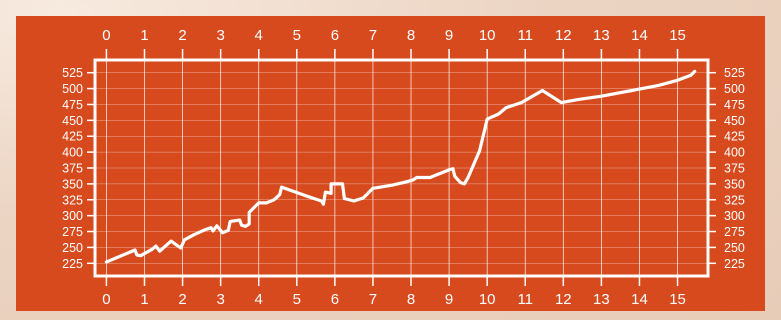 This screenshot has height=320, width=781. Describe the element at coordinates (297, 35) in the screenshot. I see `x-tick-label-top: 5` at that location.